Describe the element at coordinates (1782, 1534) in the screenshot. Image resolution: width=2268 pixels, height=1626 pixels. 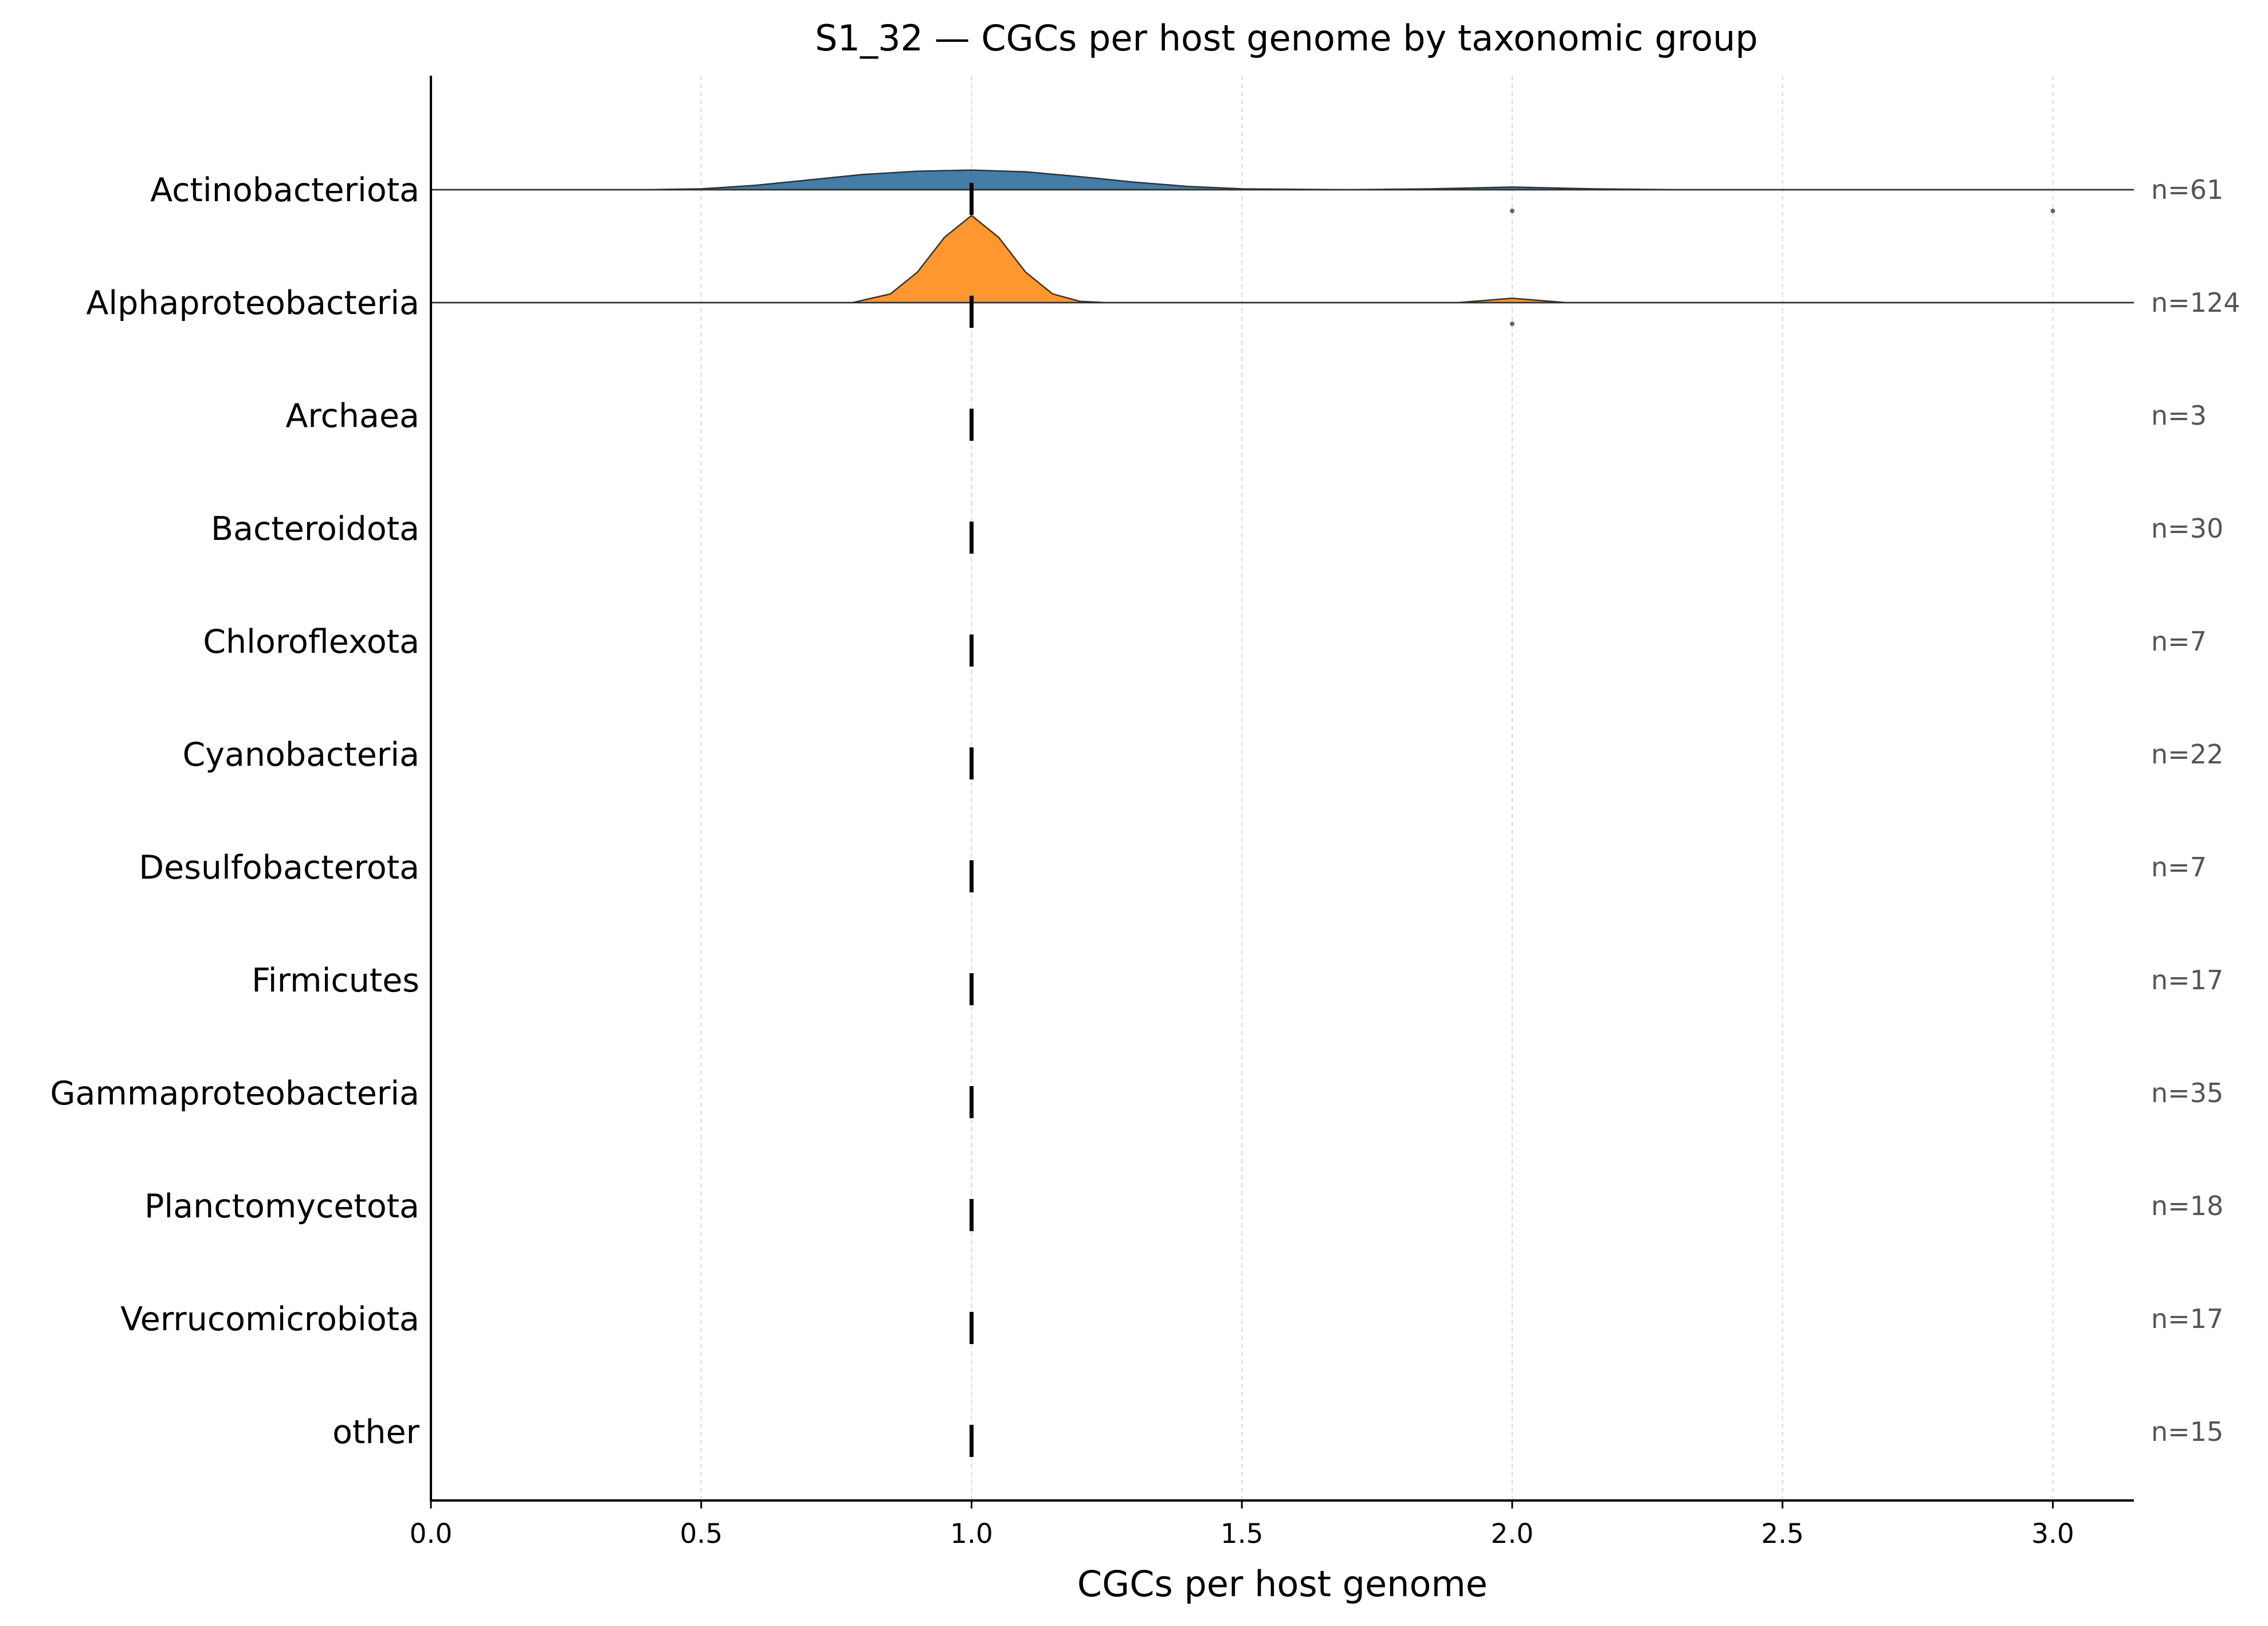
I see `x-tick-label: 2.5` at that location.